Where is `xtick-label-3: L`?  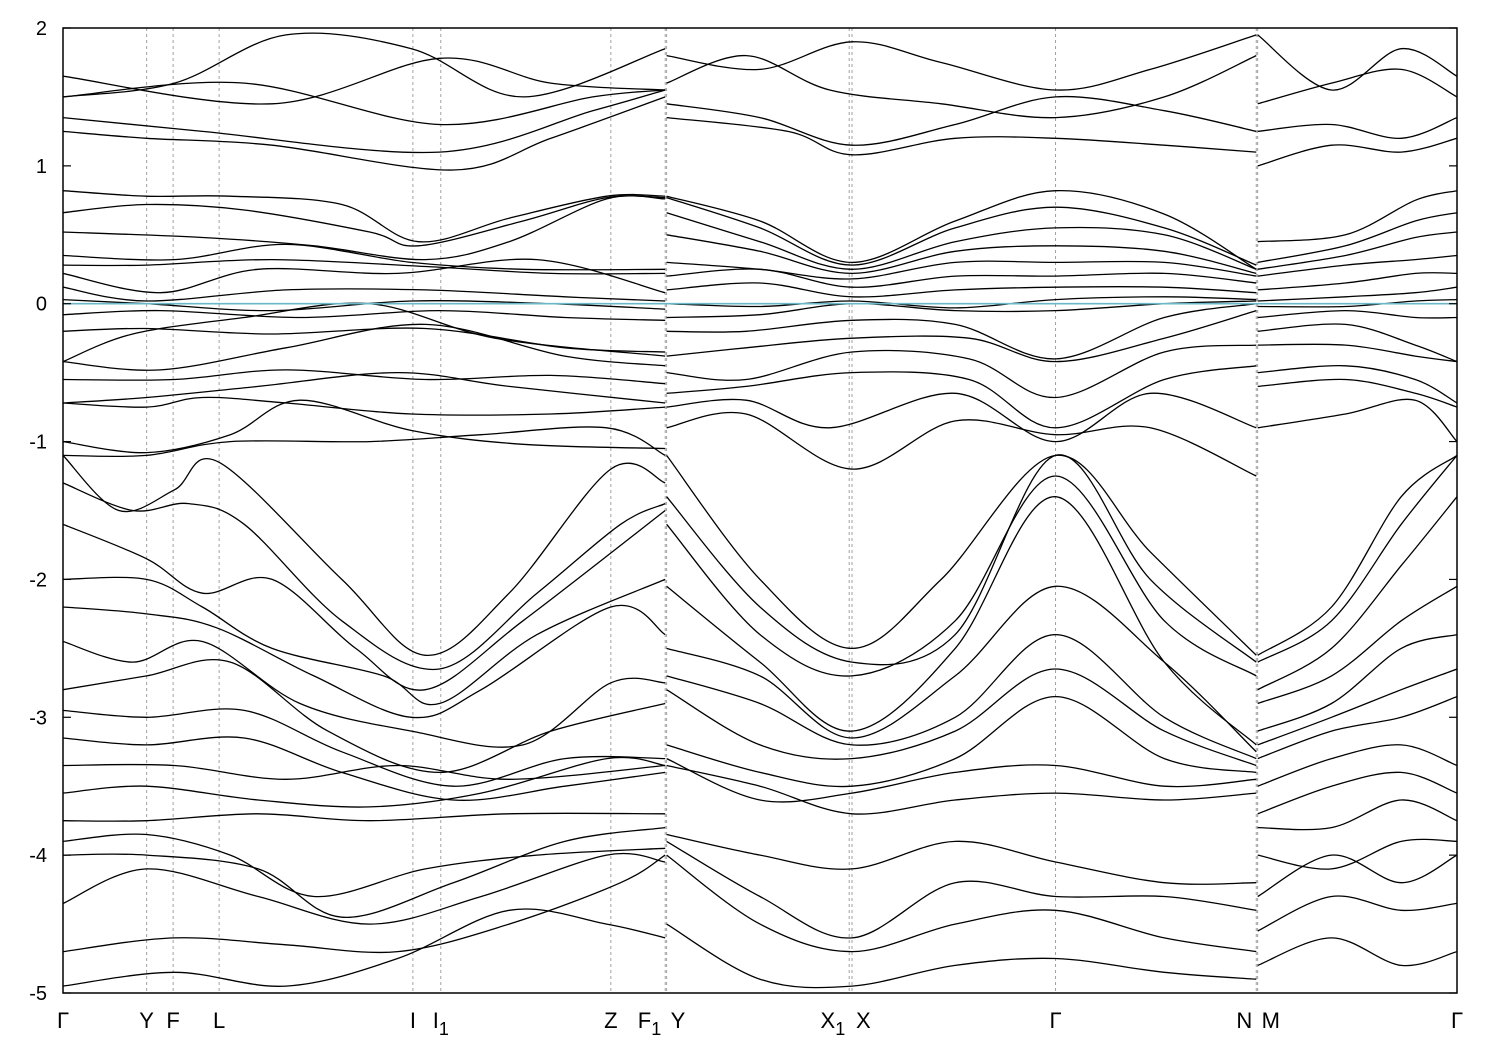 xtick-label-3: L is located at coordinates (219, 1020).